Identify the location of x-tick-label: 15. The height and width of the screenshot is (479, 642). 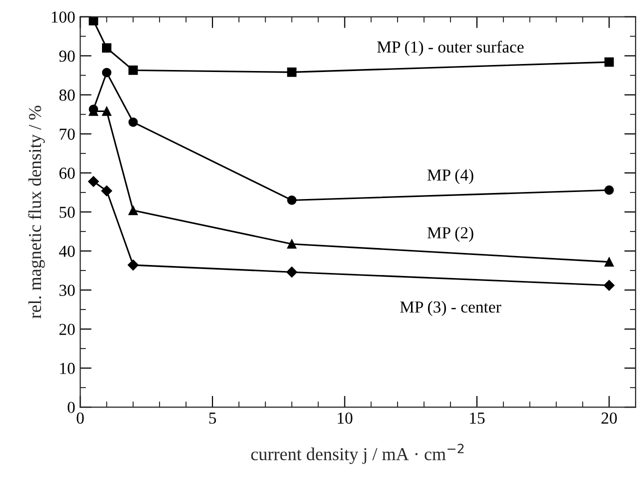
(477, 418).